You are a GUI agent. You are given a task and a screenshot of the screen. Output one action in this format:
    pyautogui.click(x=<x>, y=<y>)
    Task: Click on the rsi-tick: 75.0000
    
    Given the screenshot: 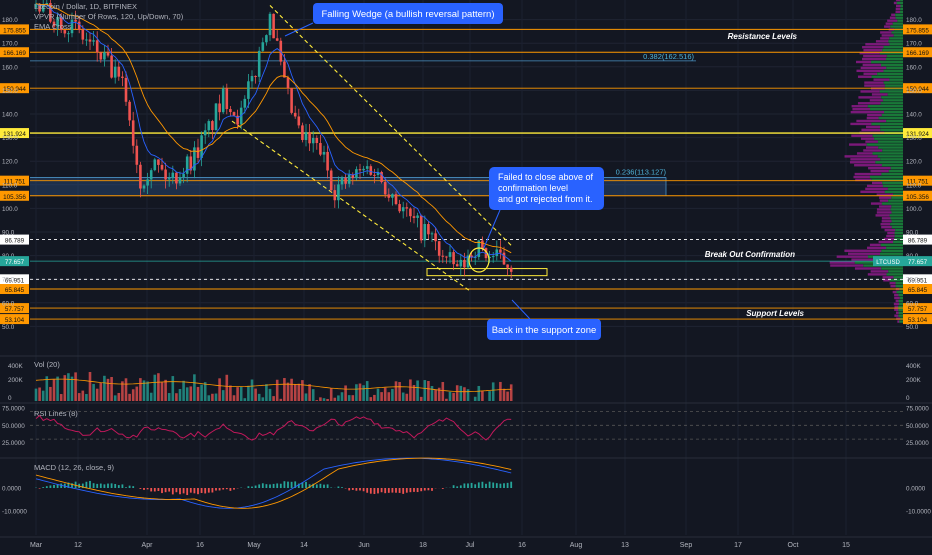 What is the action you would take?
    pyautogui.click(x=917, y=409)
    